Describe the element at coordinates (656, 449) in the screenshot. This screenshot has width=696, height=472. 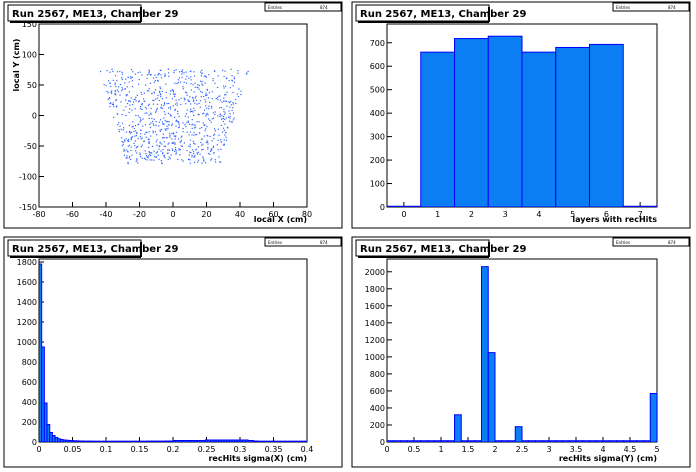
I see `x-tick-label: 5` at that location.